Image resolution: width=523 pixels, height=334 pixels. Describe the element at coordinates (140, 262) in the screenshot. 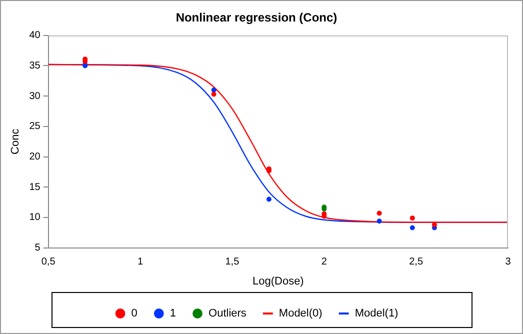

I see `x-tick-label: 1` at that location.